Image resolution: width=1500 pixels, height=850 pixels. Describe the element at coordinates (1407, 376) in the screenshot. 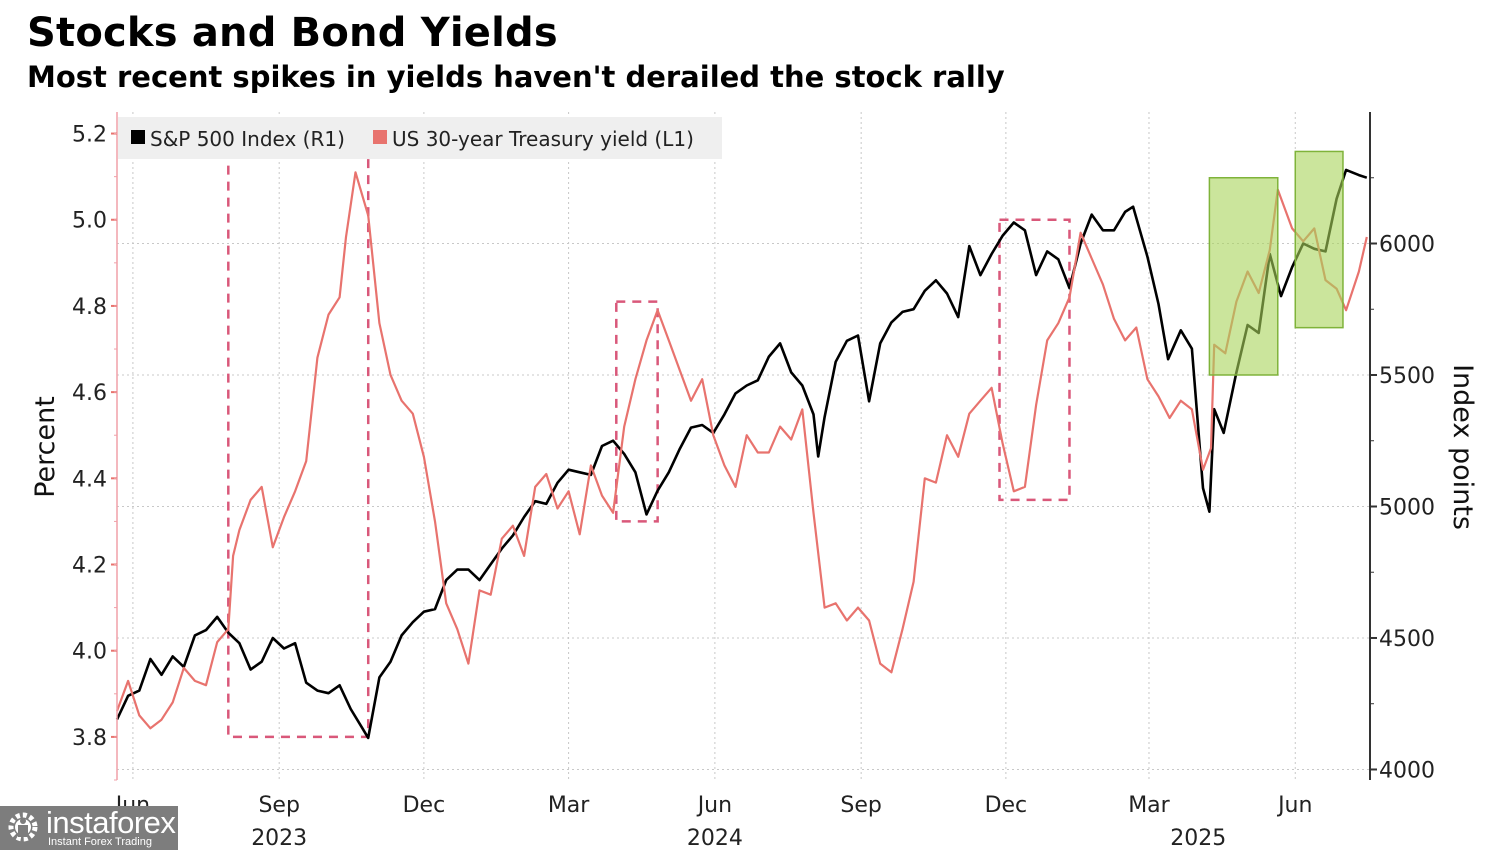

I see `right-tick-label: 5500` at that location.